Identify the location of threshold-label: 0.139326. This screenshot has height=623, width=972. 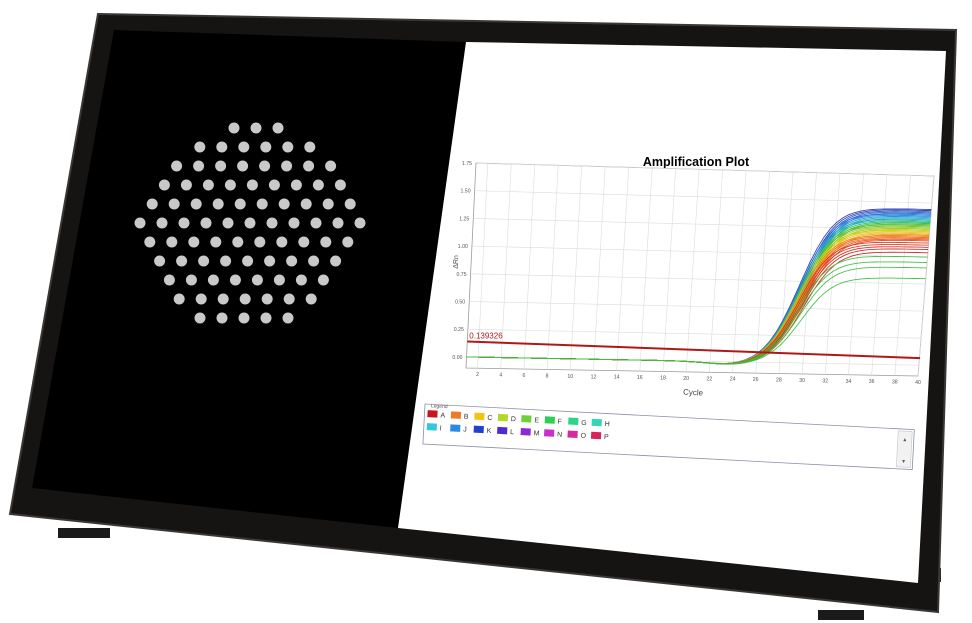
(486, 335).